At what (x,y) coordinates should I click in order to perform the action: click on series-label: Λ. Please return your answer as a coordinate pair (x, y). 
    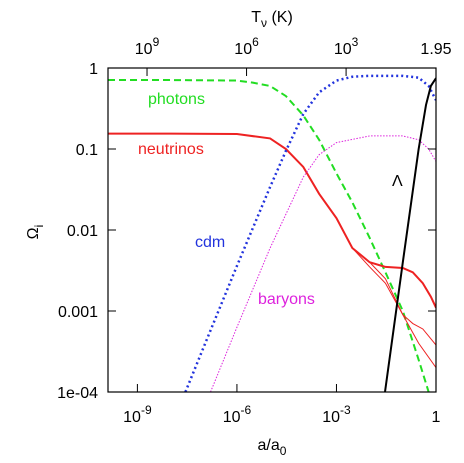
    Looking at the image, I should click on (397, 181).